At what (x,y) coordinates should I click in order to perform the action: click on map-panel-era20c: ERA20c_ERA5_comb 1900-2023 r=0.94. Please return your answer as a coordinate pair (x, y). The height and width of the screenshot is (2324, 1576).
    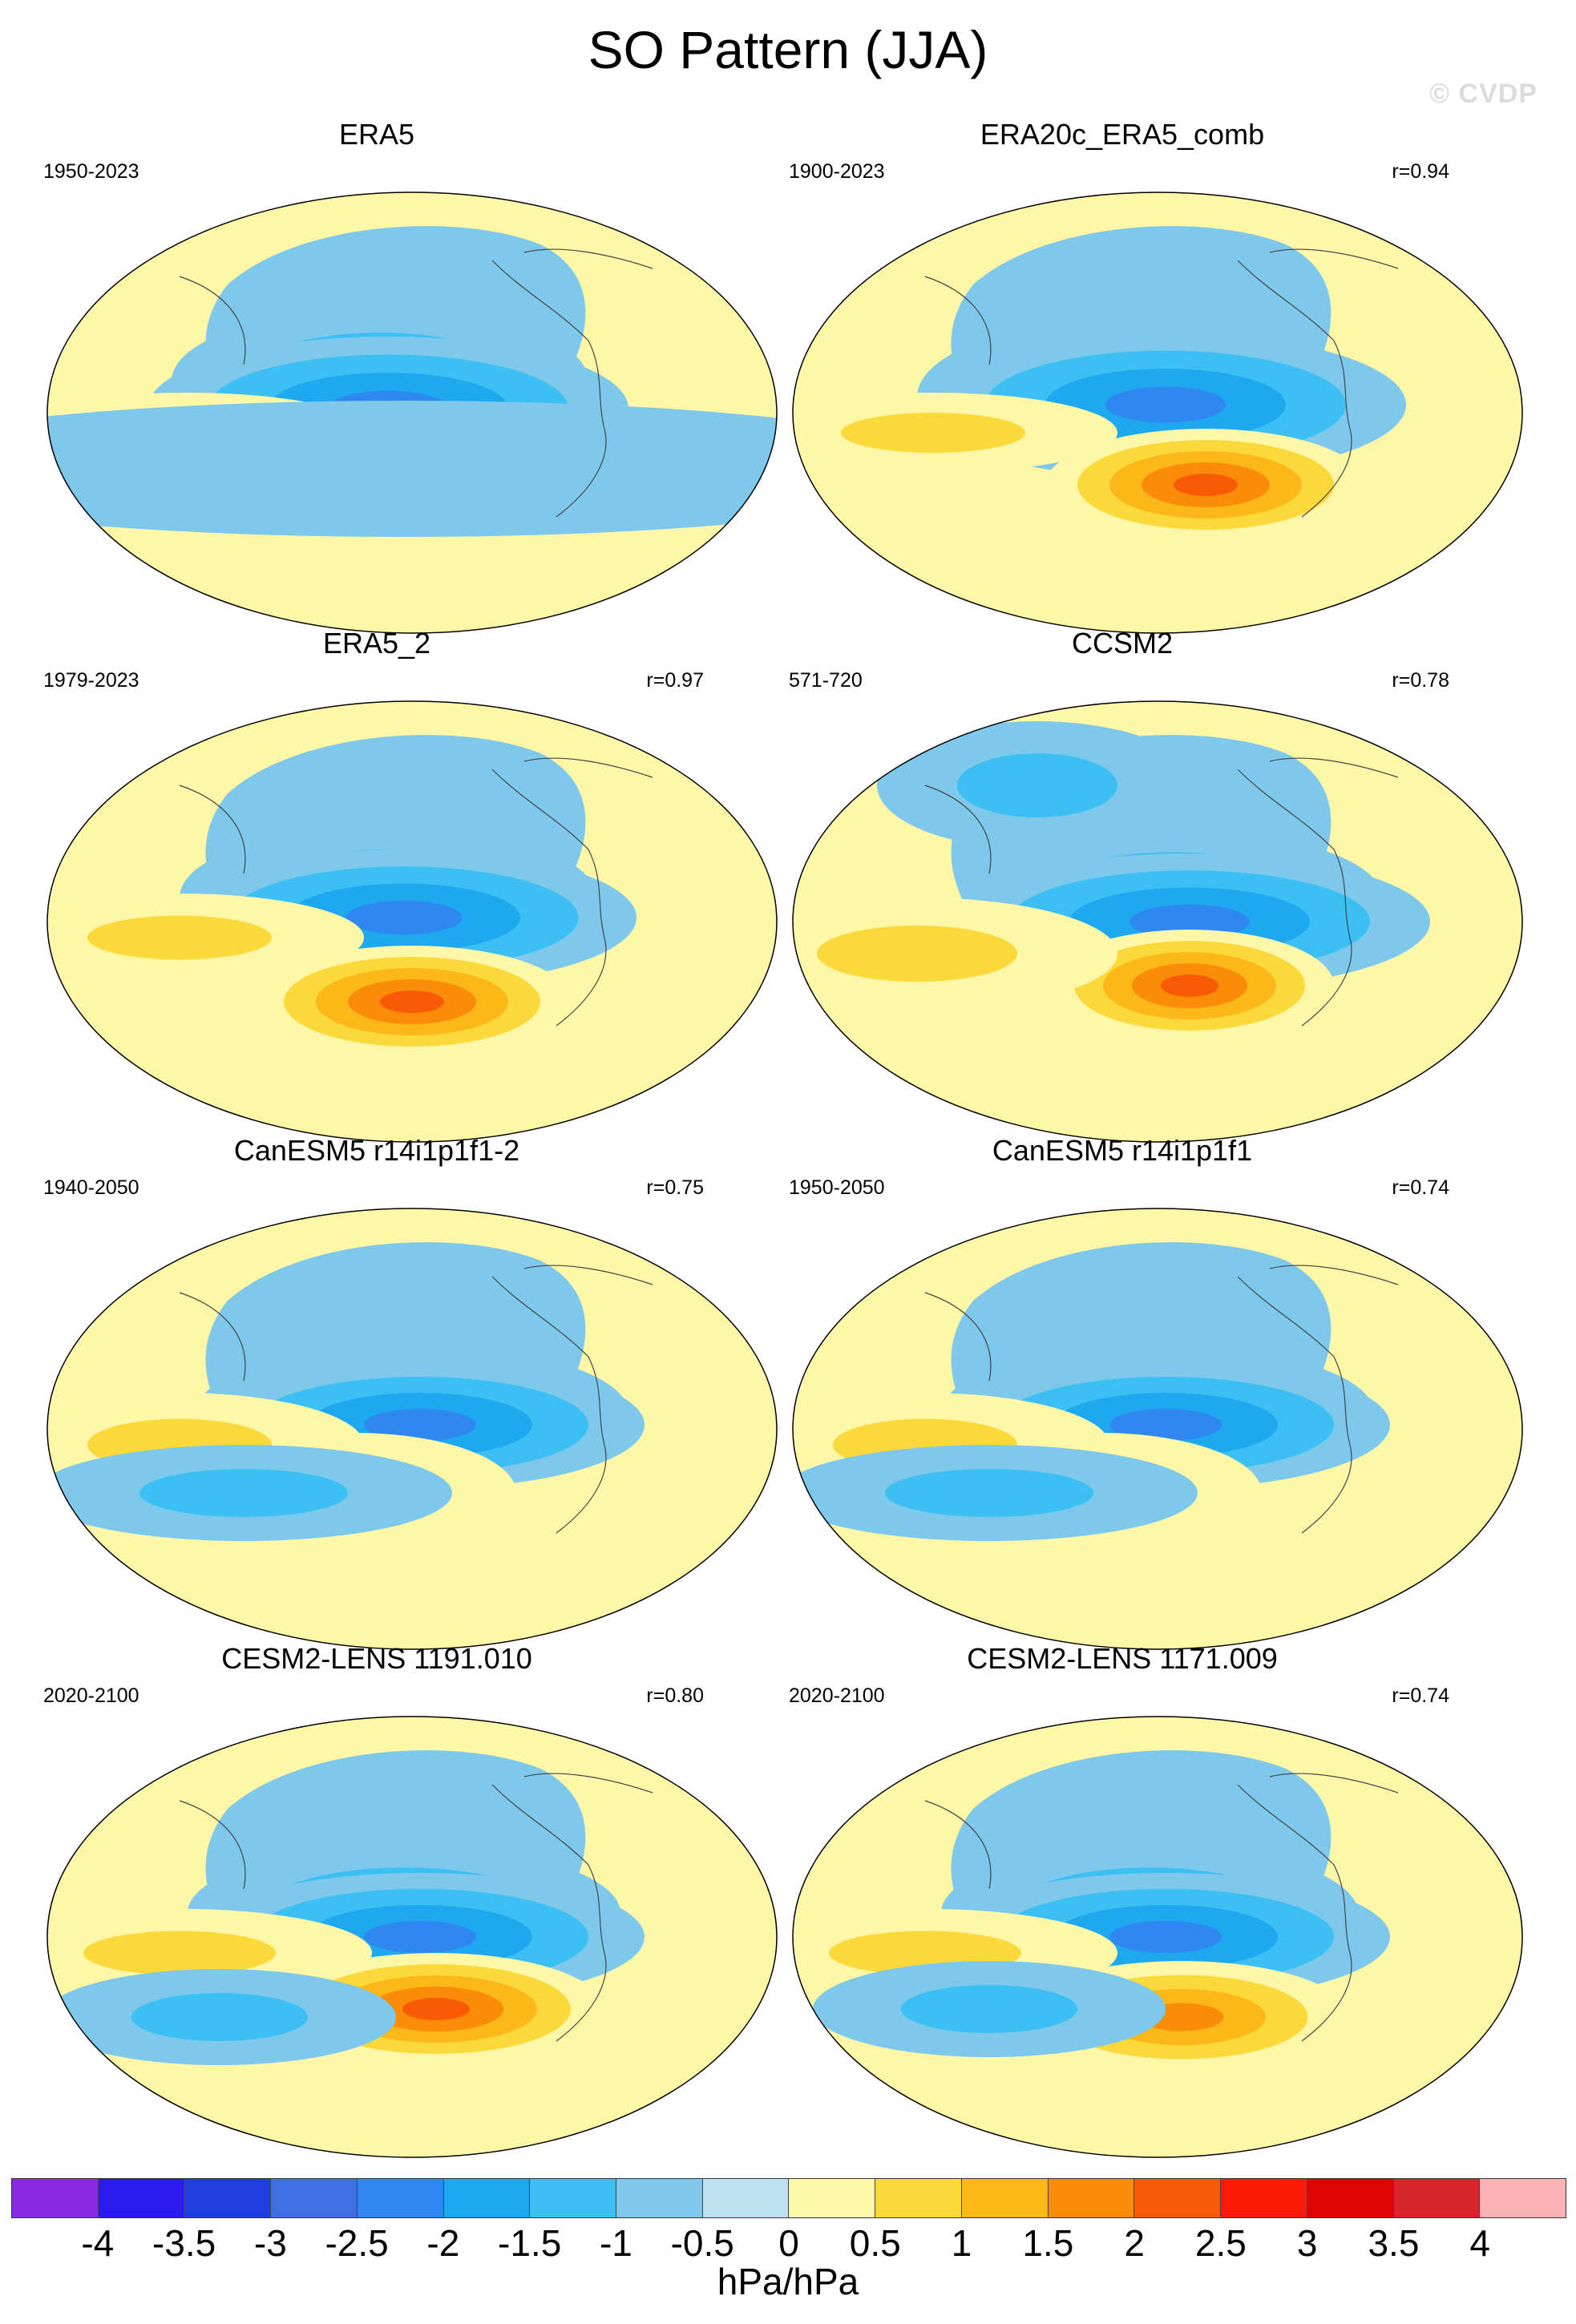
    Looking at the image, I should click on (1134, 376).